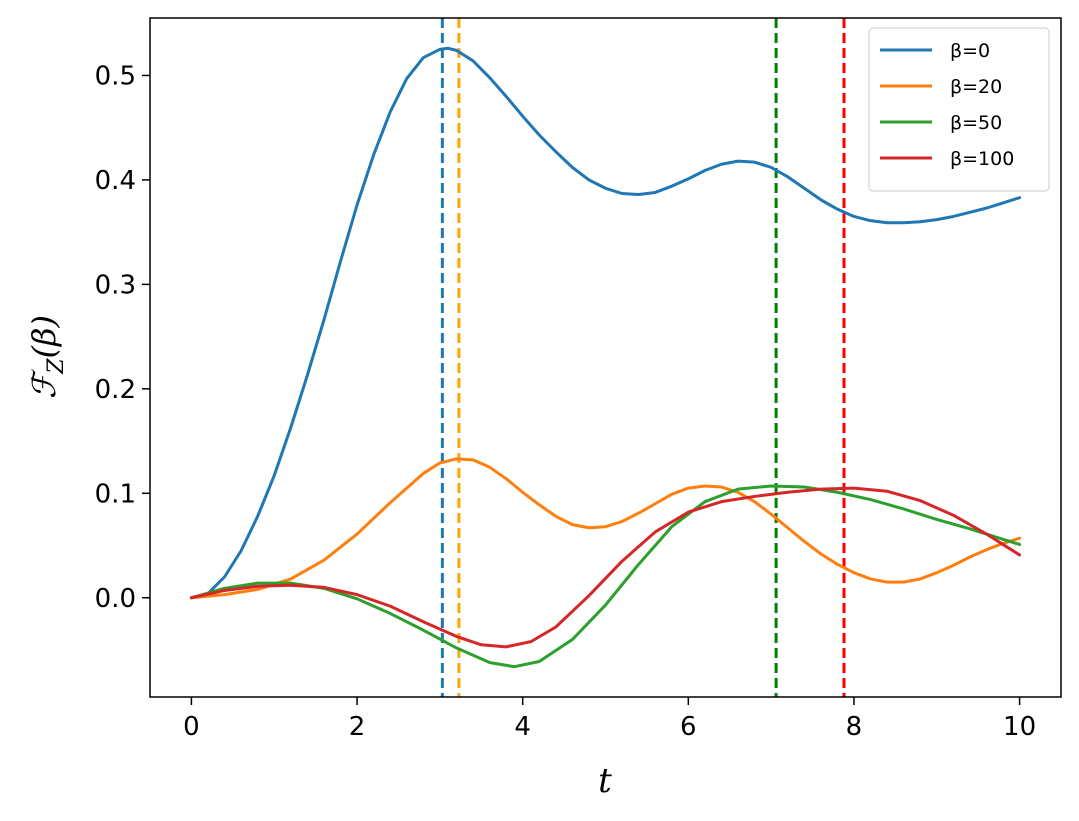 The image size is (1079, 821). Describe the element at coordinates (688, 727) in the screenshot. I see `x-tick-label: 6` at that location.